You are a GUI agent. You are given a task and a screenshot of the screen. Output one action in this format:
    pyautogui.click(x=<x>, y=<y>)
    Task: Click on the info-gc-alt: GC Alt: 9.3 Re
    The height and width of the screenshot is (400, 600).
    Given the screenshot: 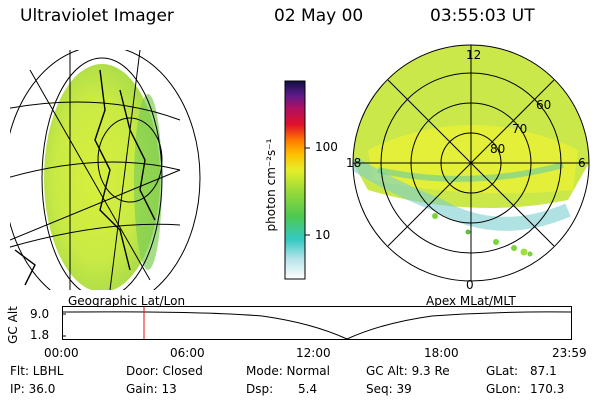 What is the action you would take?
    pyautogui.click(x=408, y=371)
    